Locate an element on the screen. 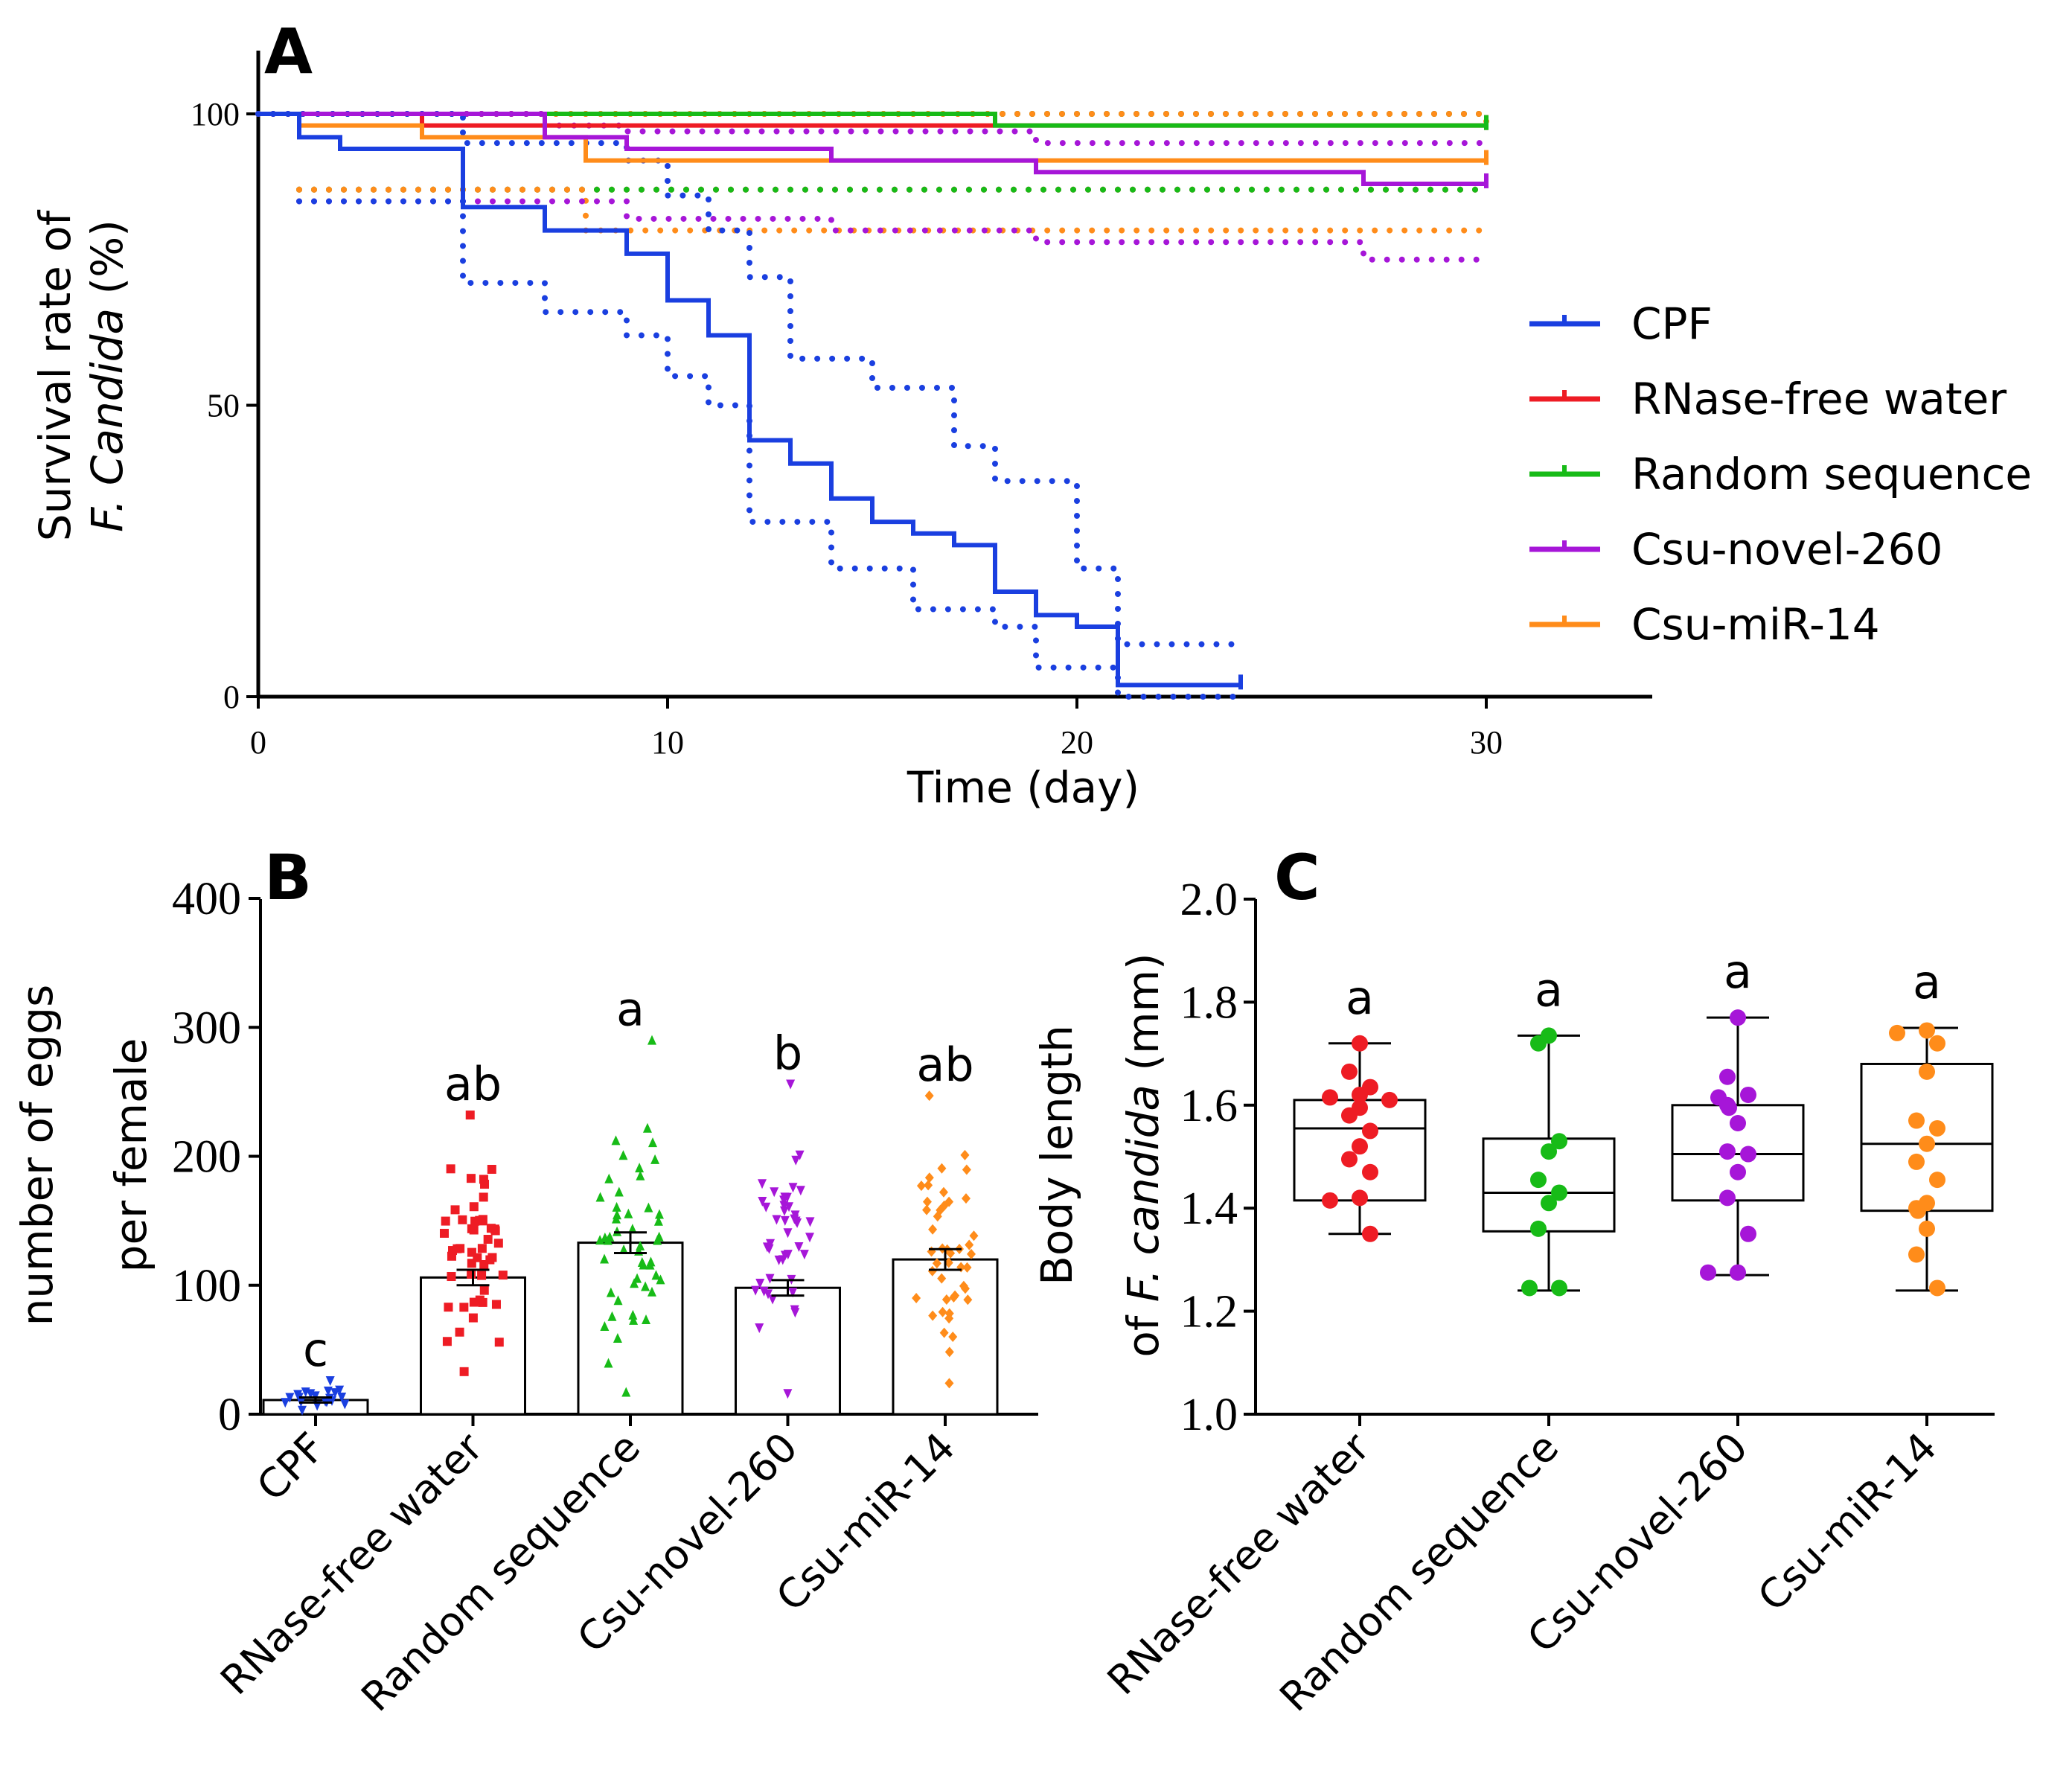  panel-b-y-axis-label-line2: per female is located at coordinates (131, 1155).